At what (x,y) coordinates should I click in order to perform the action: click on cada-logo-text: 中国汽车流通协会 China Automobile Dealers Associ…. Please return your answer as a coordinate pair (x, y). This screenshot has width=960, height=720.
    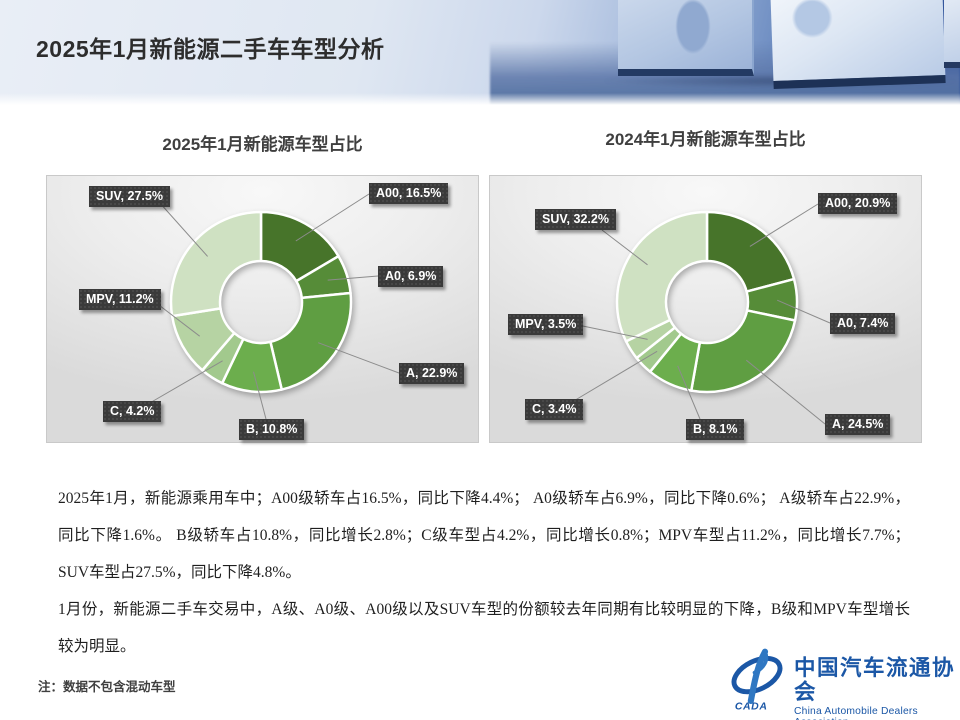
    Looking at the image, I should click on (877, 684).